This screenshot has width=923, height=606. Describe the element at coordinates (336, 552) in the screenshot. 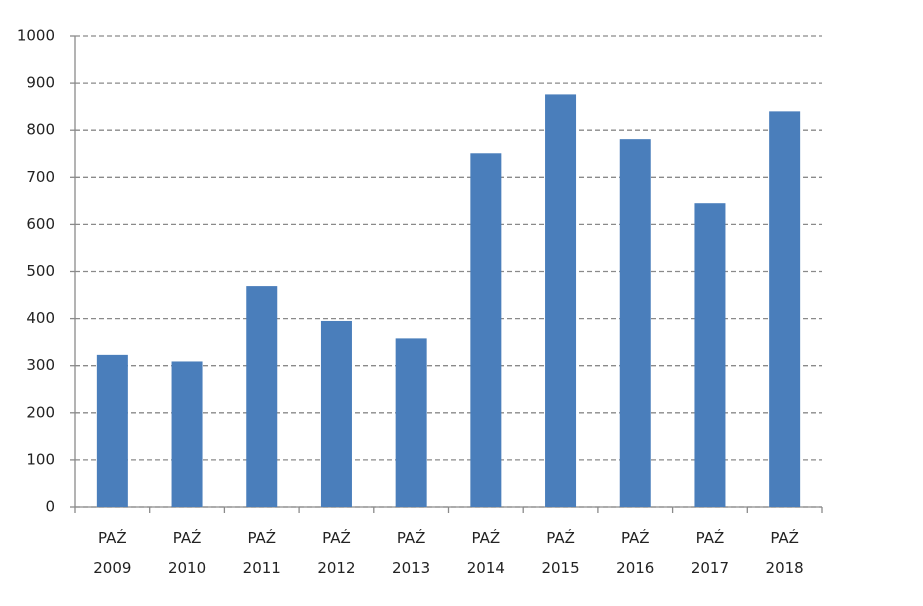

I see `x-tick-label: PAŹ 2012` at that location.